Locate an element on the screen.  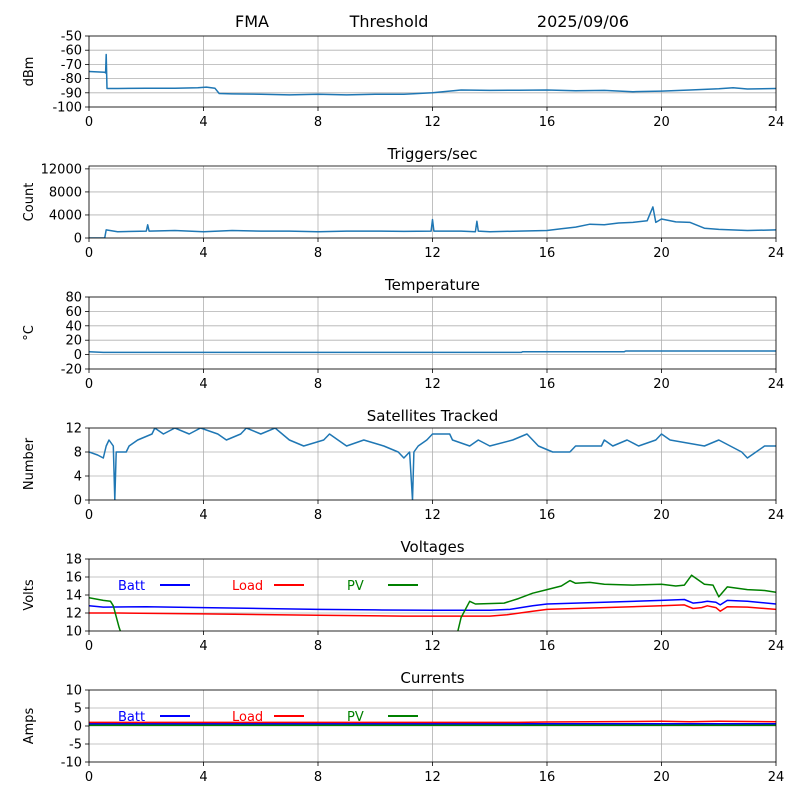
y-tick-label: -20 is located at coordinates (71, 370).